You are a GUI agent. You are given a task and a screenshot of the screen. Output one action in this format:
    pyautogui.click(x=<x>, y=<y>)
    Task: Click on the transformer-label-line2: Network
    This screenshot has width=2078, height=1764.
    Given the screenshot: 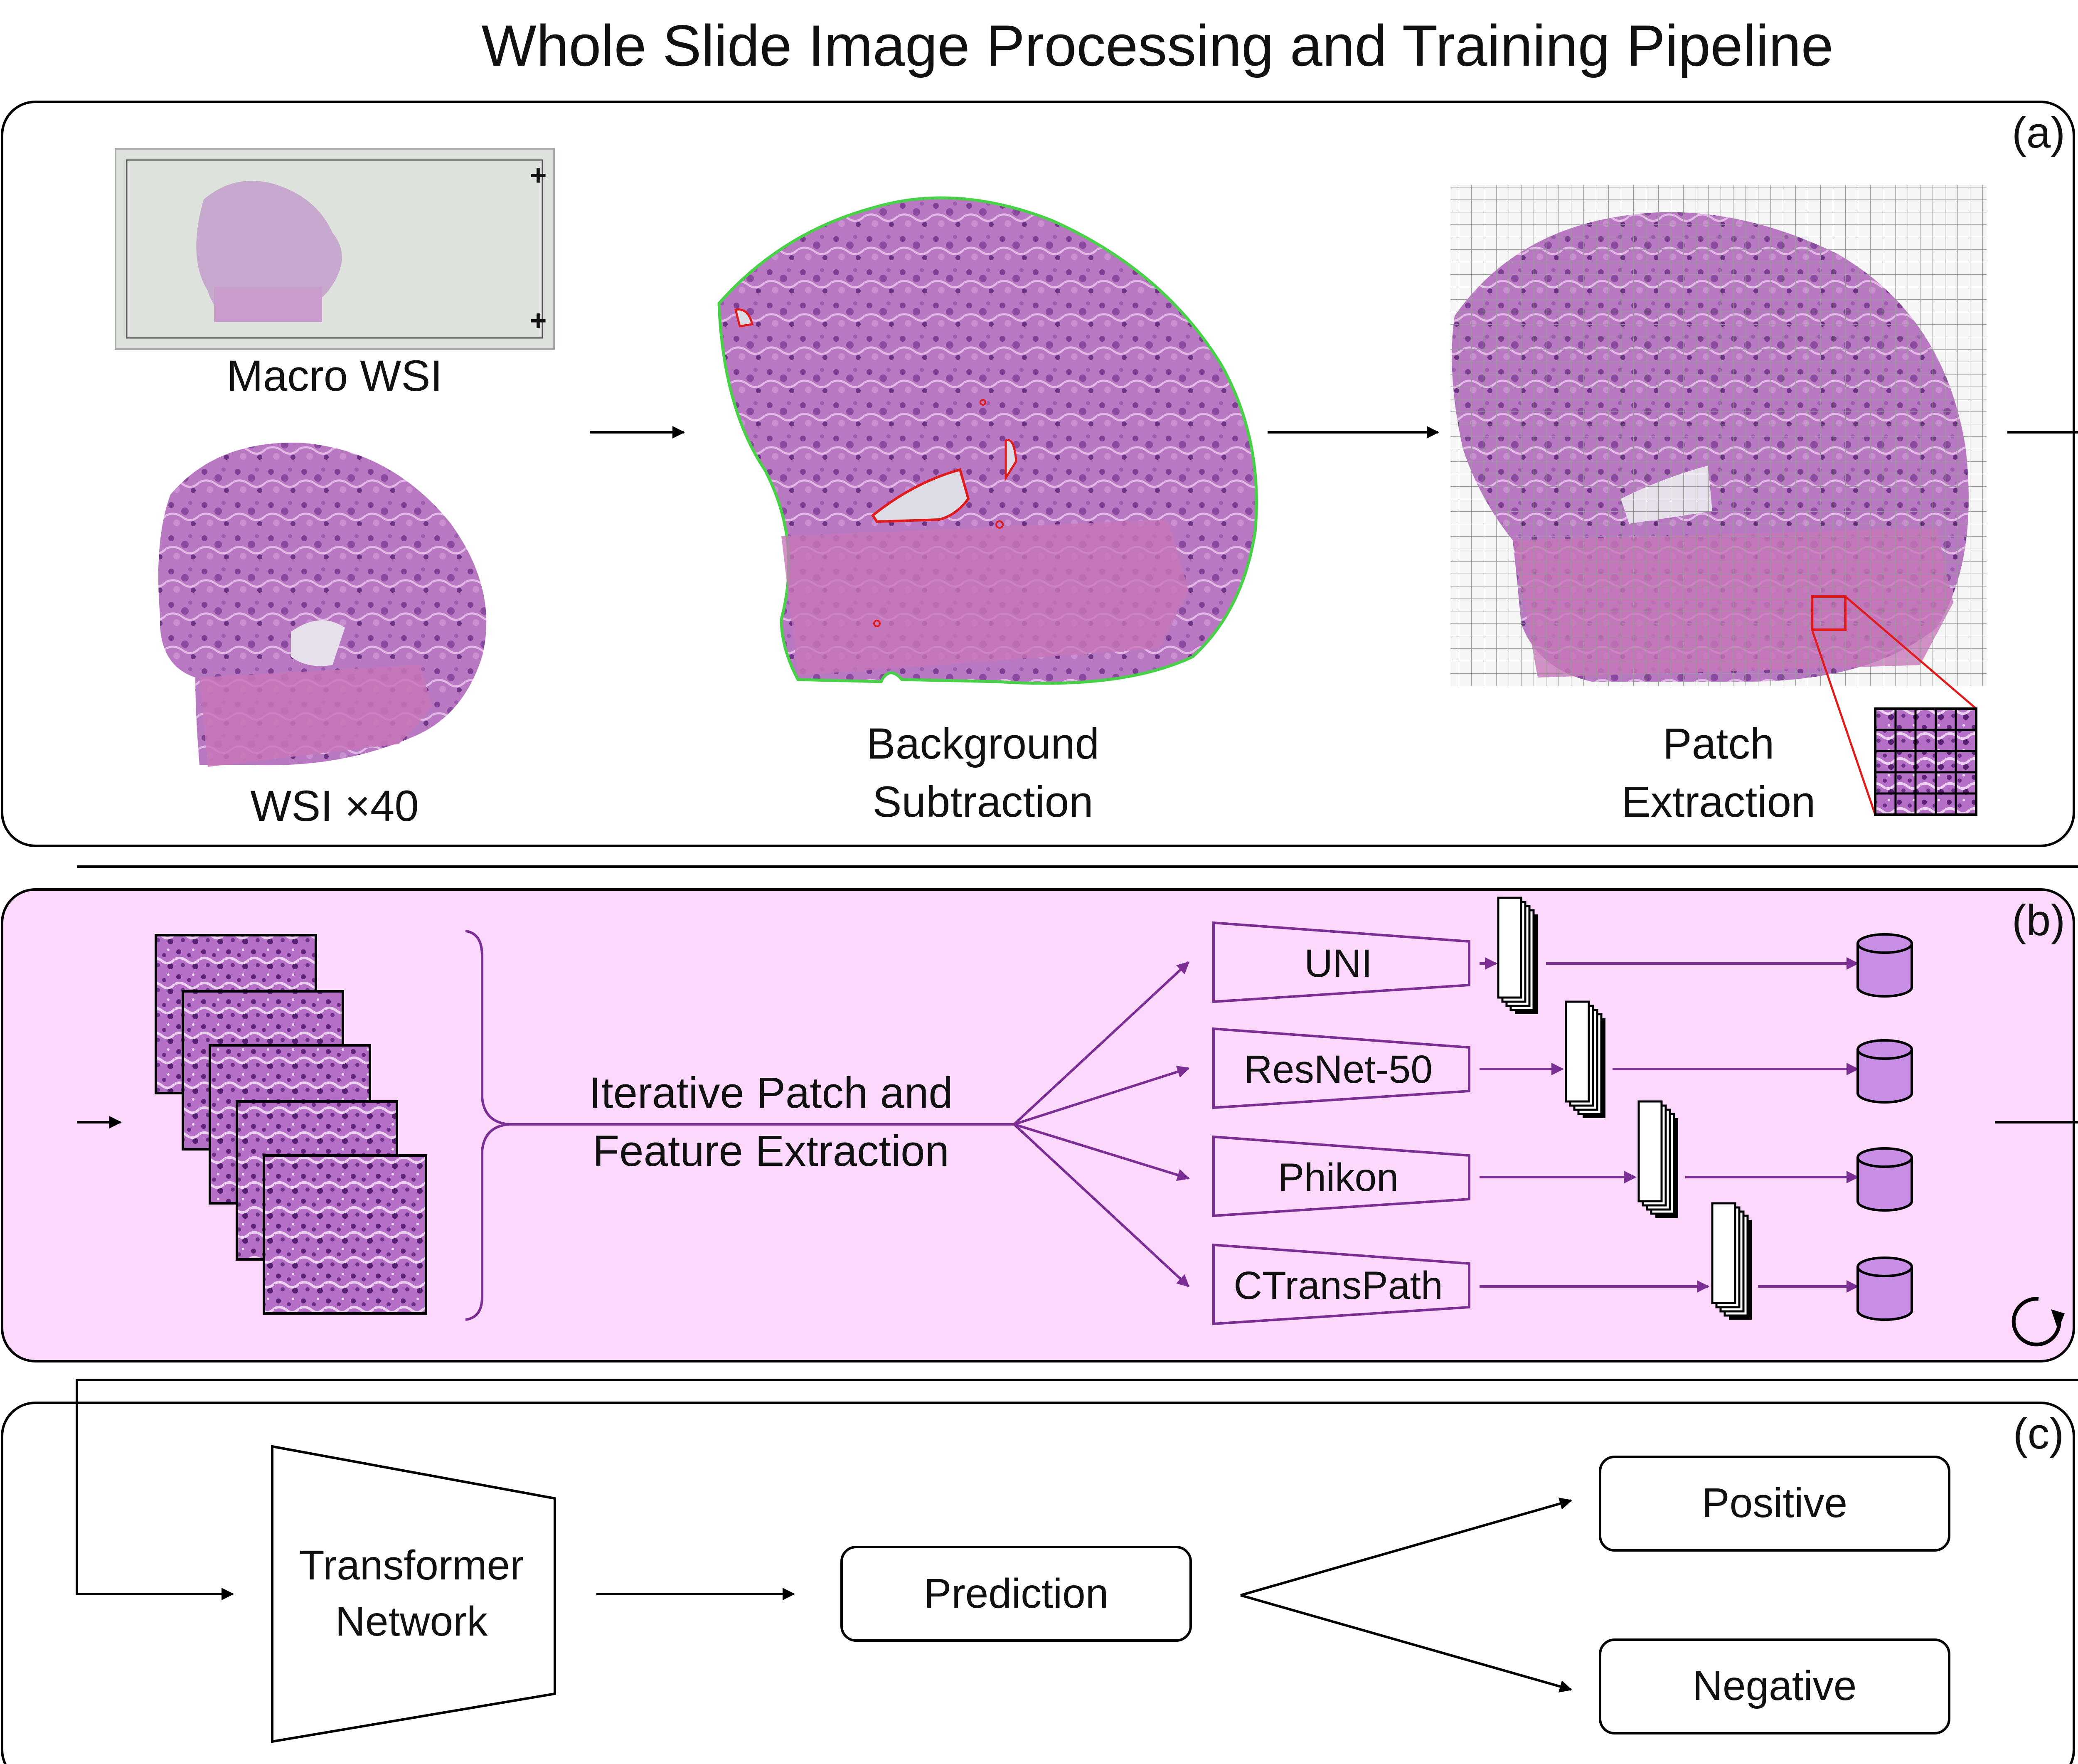 What is the action you would take?
    pyautogui.click(x=412, y=1621)
    